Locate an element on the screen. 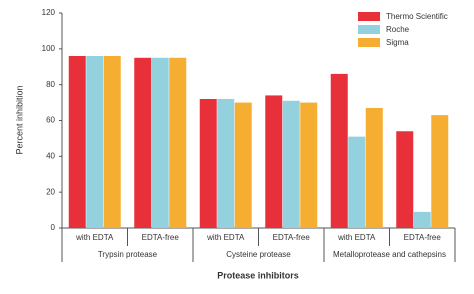 The image size is (474, 294). y-tick-label: 20 is located at coordinates (50, 191).